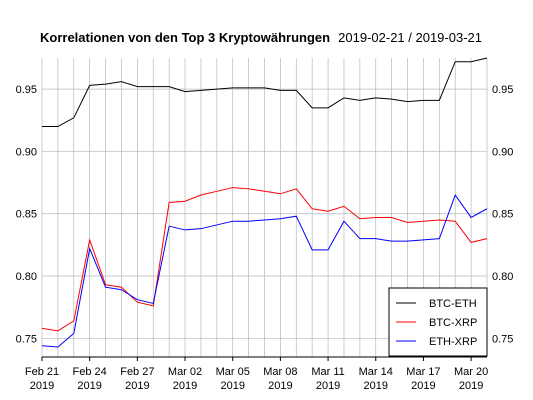 The width and height of the screenshot is (533, 400). I want to click on y-tick-label-right: 0.95, so click(502, 90).